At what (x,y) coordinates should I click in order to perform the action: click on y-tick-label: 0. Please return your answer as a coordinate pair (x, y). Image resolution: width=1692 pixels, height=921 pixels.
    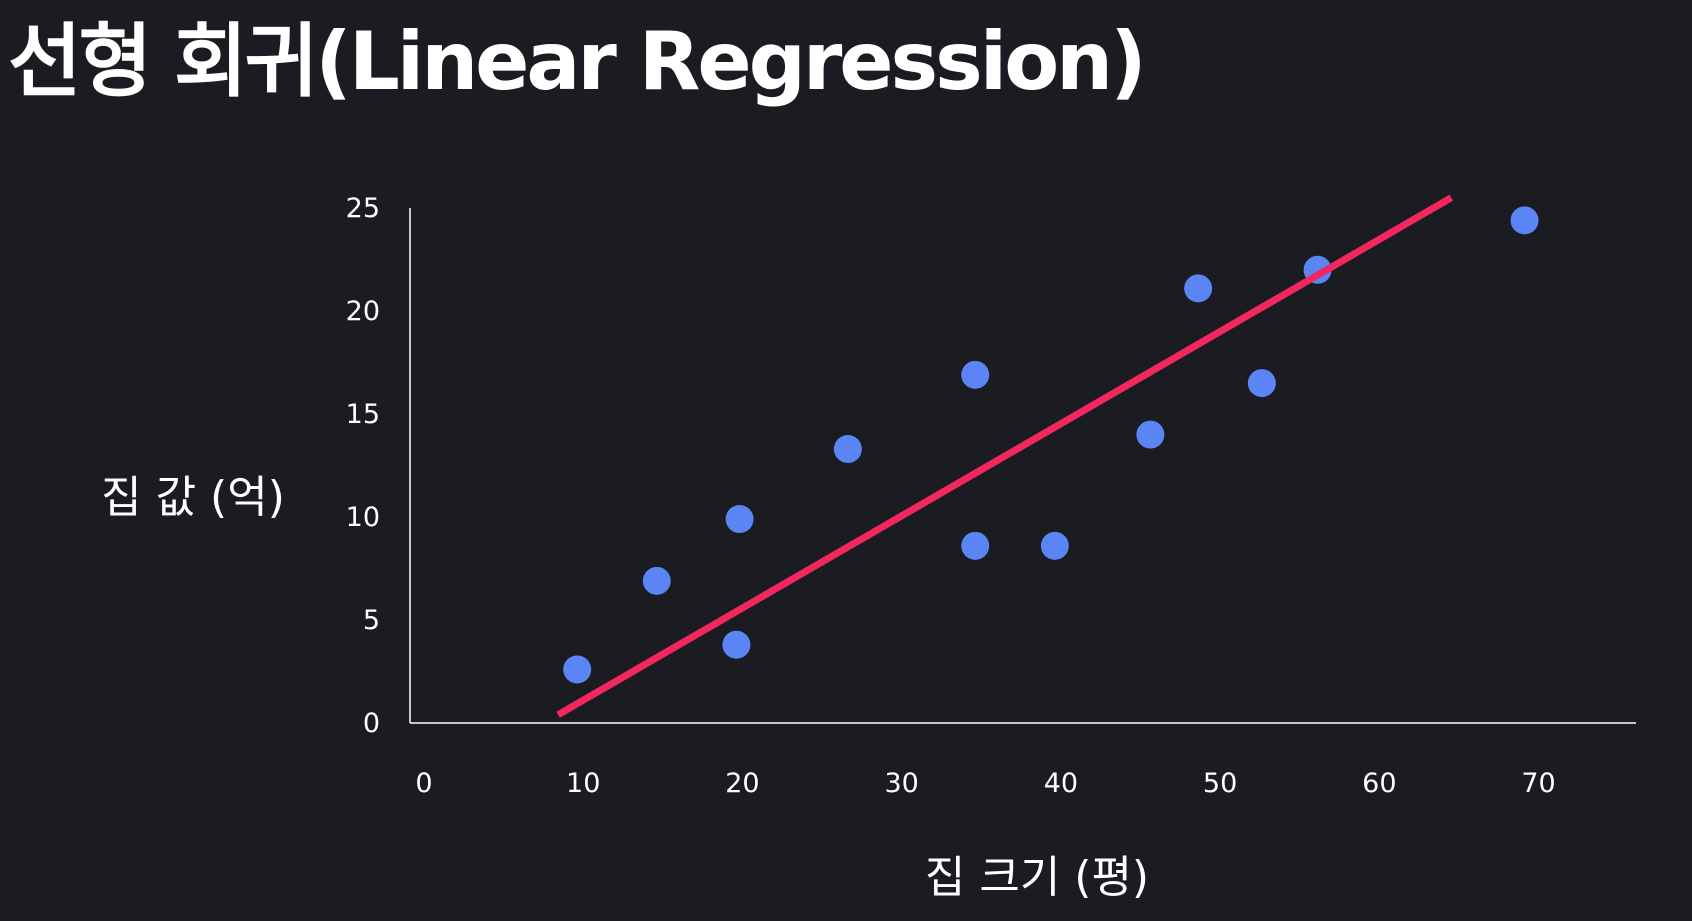
    Looking at the image, I should click on (371, 723).